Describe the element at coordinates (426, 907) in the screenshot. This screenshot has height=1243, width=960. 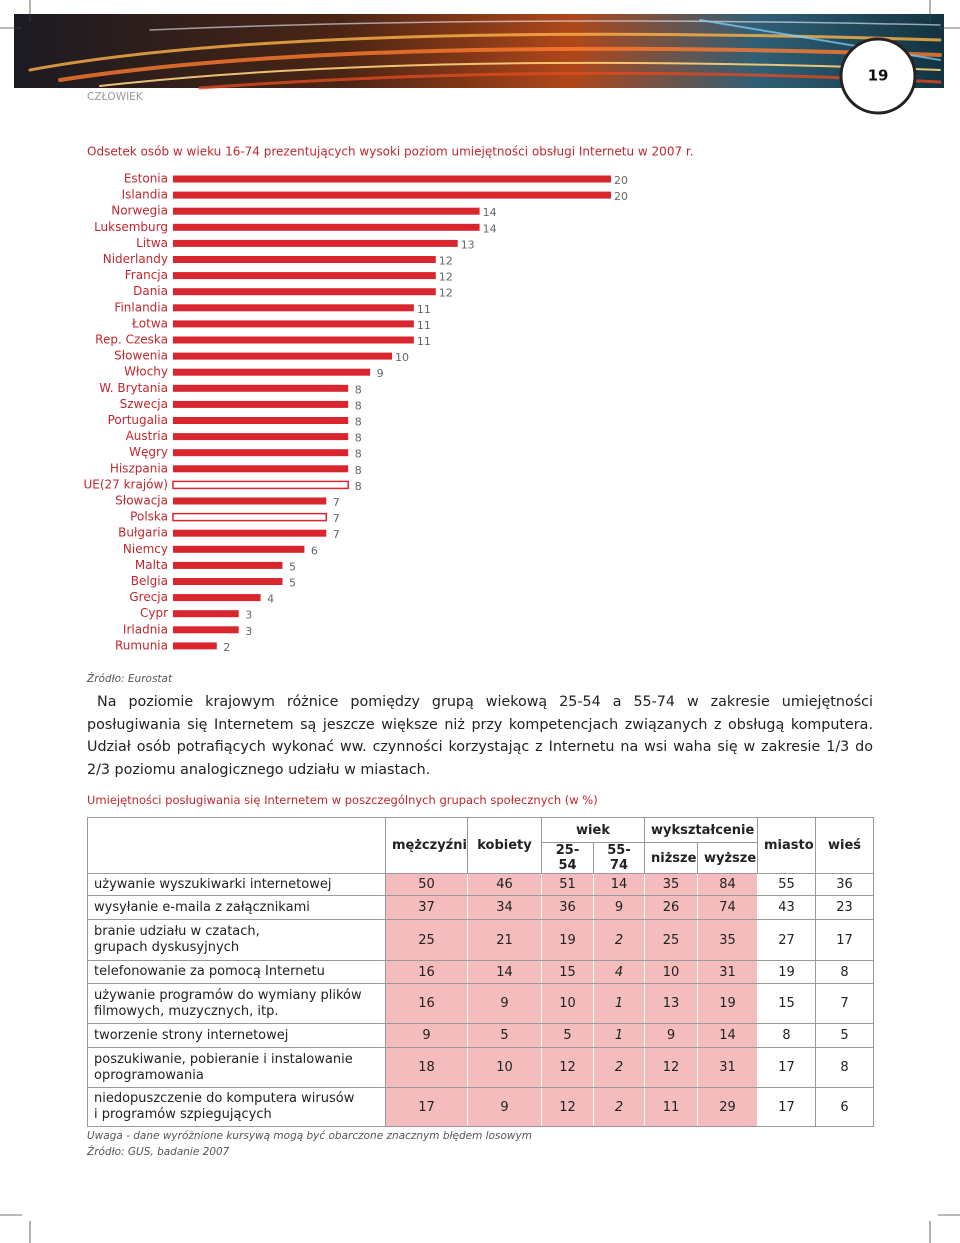
I see `table-cell: 37` at that location.